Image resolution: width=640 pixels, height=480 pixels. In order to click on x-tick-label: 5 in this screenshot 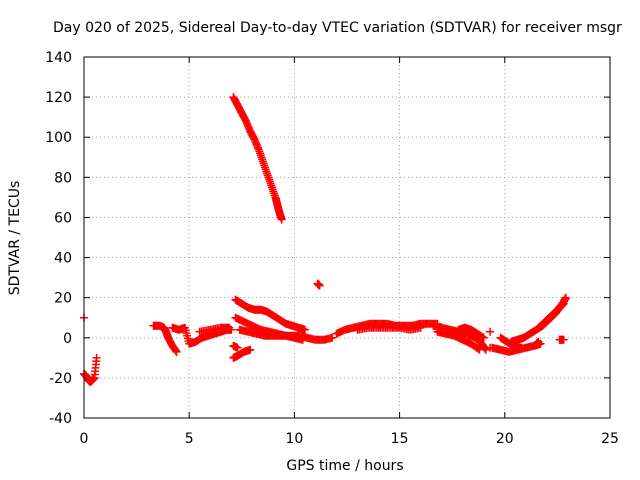, I will do `click(189, 439)`.